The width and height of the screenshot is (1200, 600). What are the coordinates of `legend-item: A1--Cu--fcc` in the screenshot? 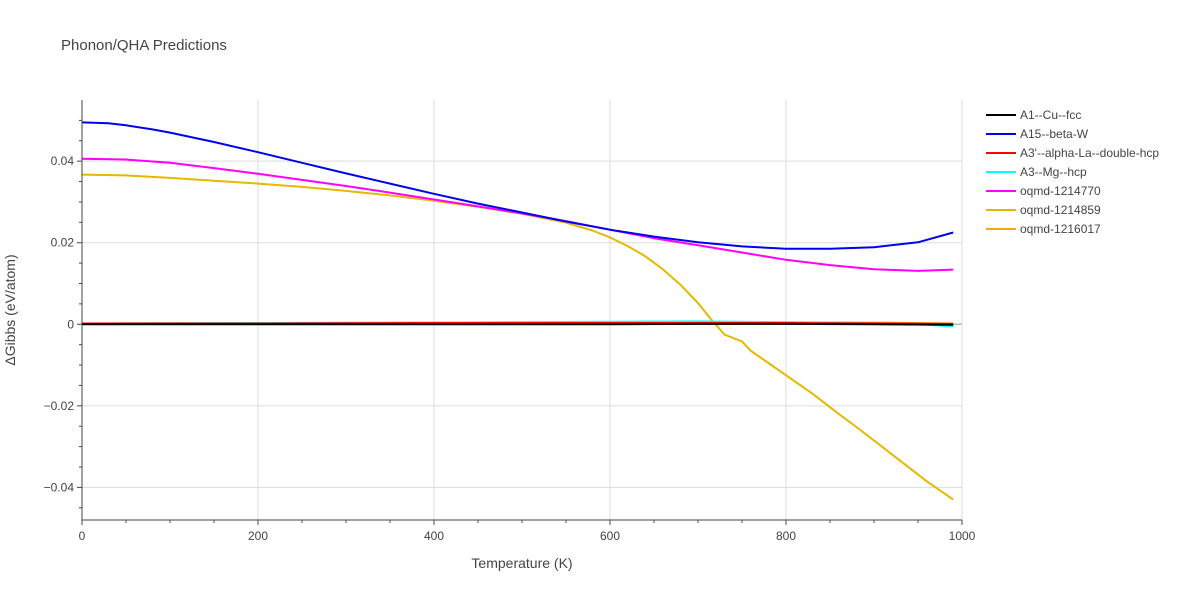 It's located at (1033, 115).